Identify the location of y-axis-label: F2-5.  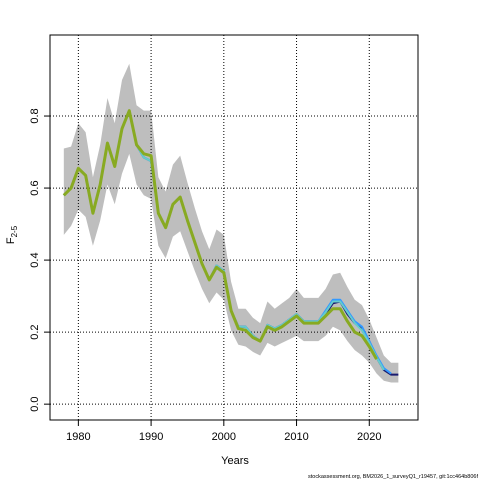
(12, 234).